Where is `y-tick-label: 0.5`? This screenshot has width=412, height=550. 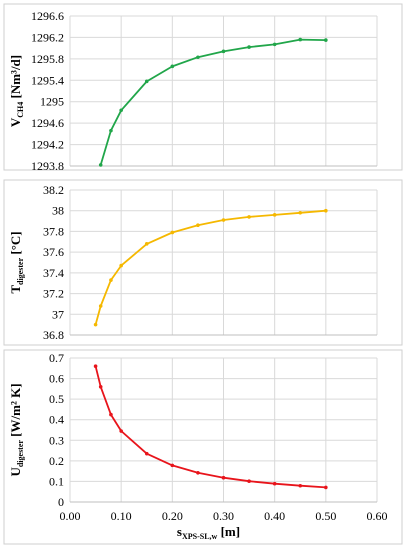
y-tick-label: 0.5 is located at coordinates (56, 399).